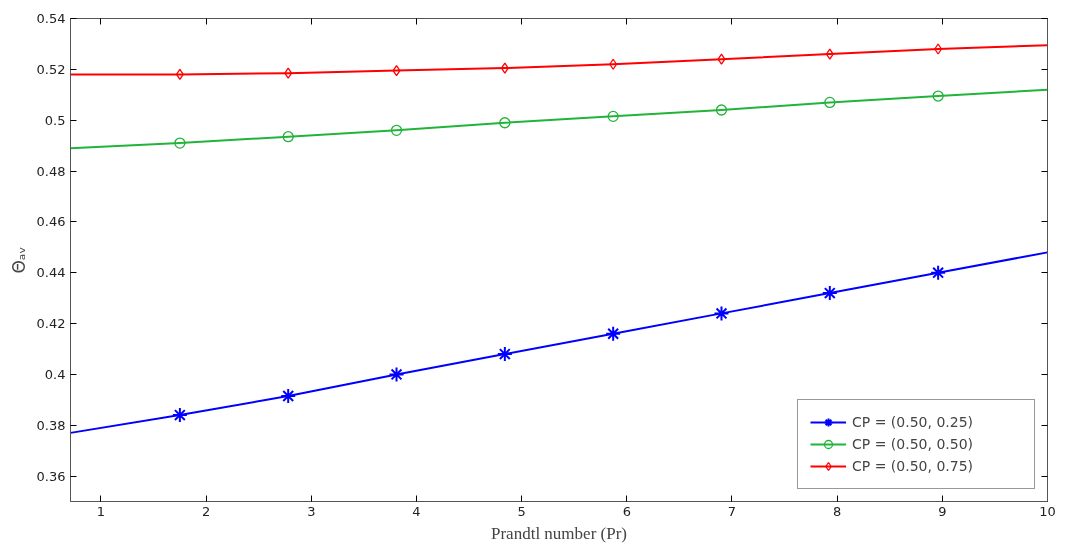 The height and width of the screenshot is (556, 1065). I want to click on legend-label: CP = (0.50, 0.50), so click(913, 444).